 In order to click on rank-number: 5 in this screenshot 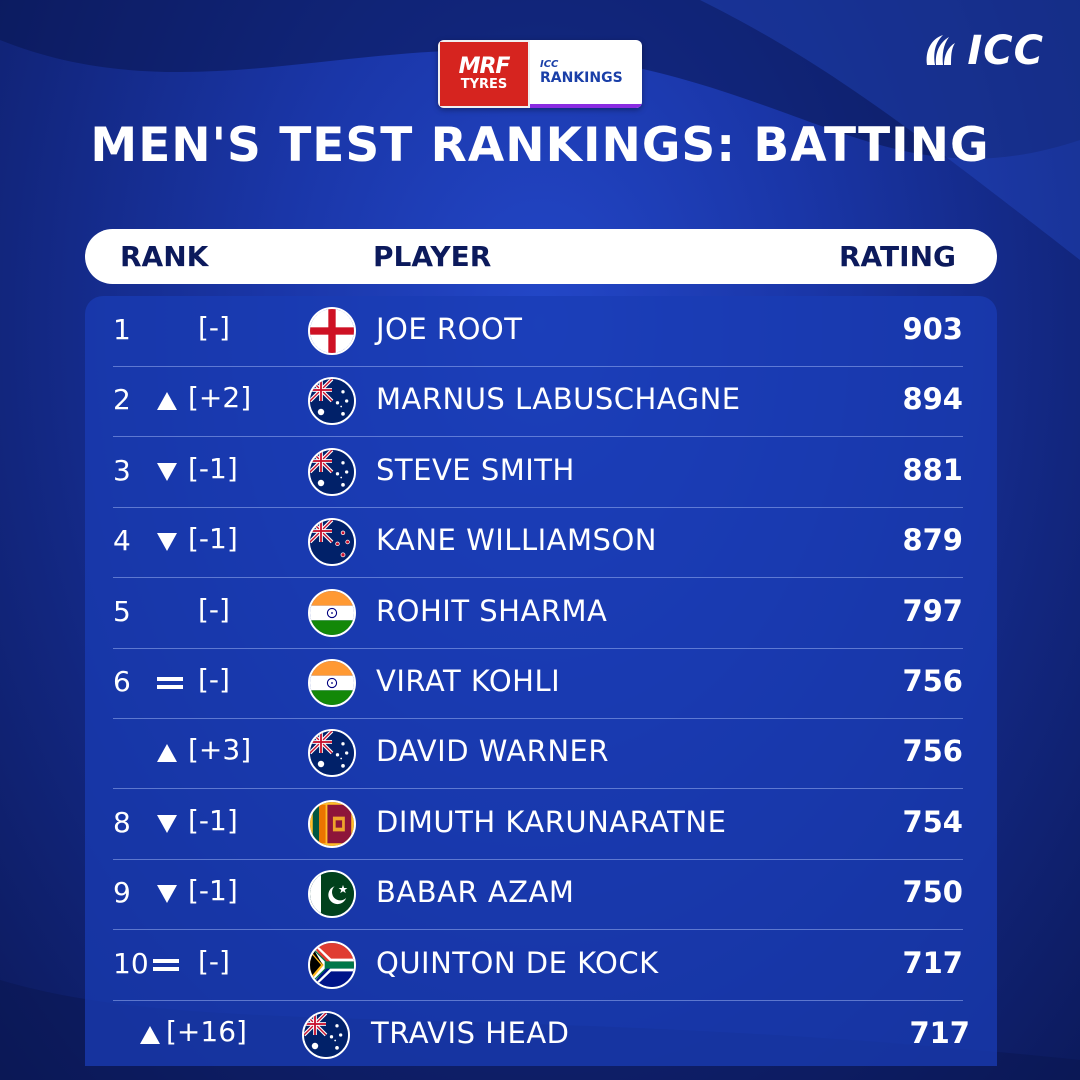, I will do `click(122, 611)`.